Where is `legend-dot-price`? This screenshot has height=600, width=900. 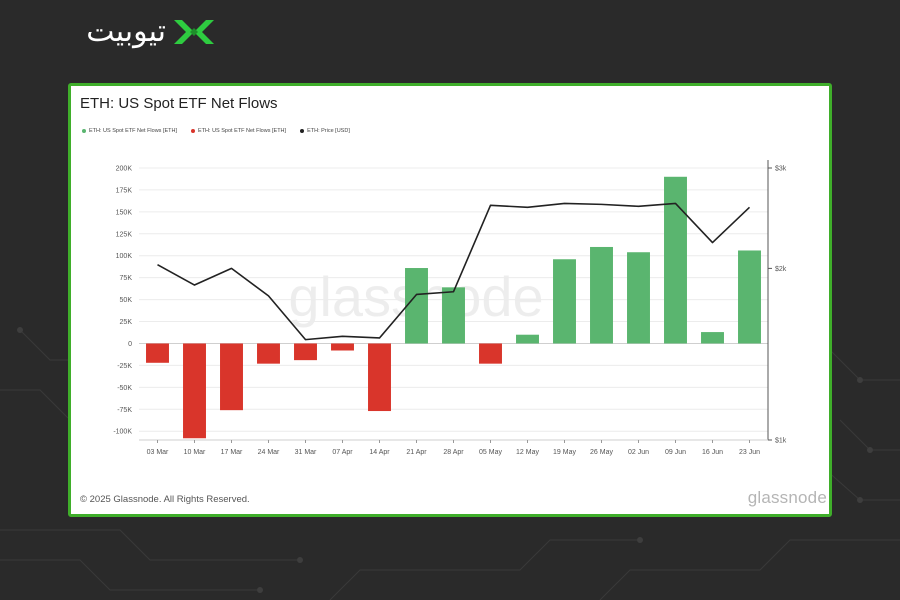
legend-dot-price is located at coordinates (302, 131).